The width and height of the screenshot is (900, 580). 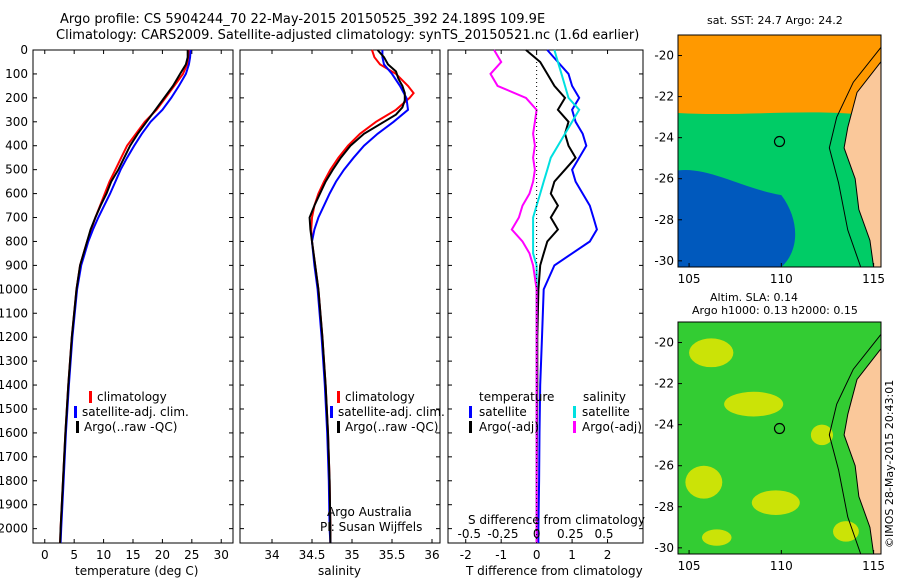 I want to click on lon-tick-label: 105, so click(x=689, y=279).